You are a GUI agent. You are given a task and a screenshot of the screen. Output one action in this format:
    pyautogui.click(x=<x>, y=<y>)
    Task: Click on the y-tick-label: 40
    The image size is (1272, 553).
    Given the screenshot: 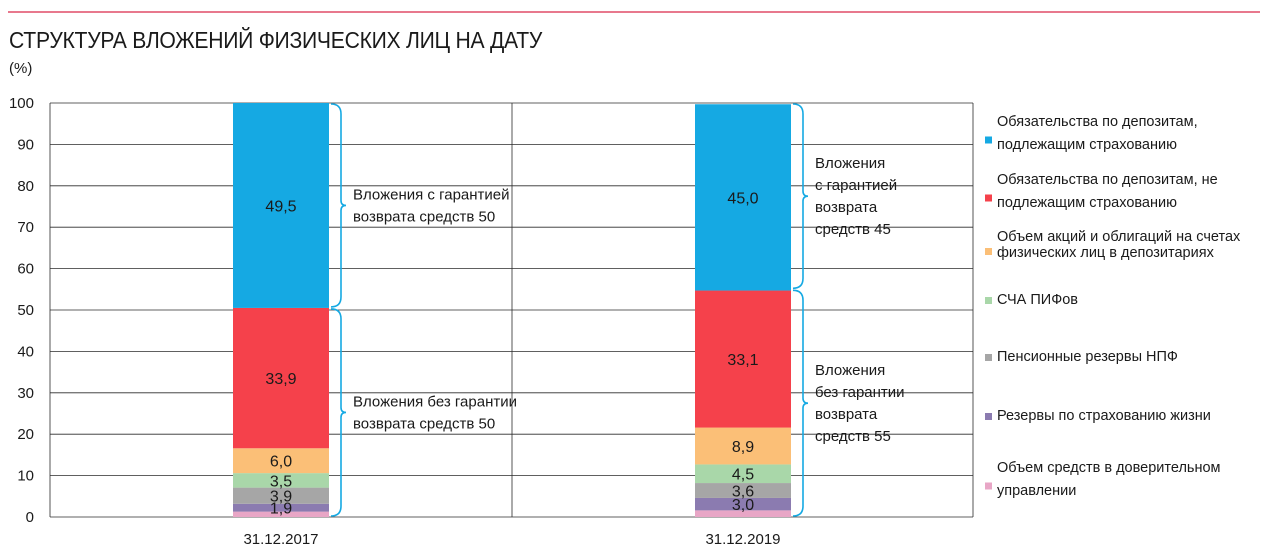 What is the action you would take?
    pyautogui.click(x=25, y=351)
    